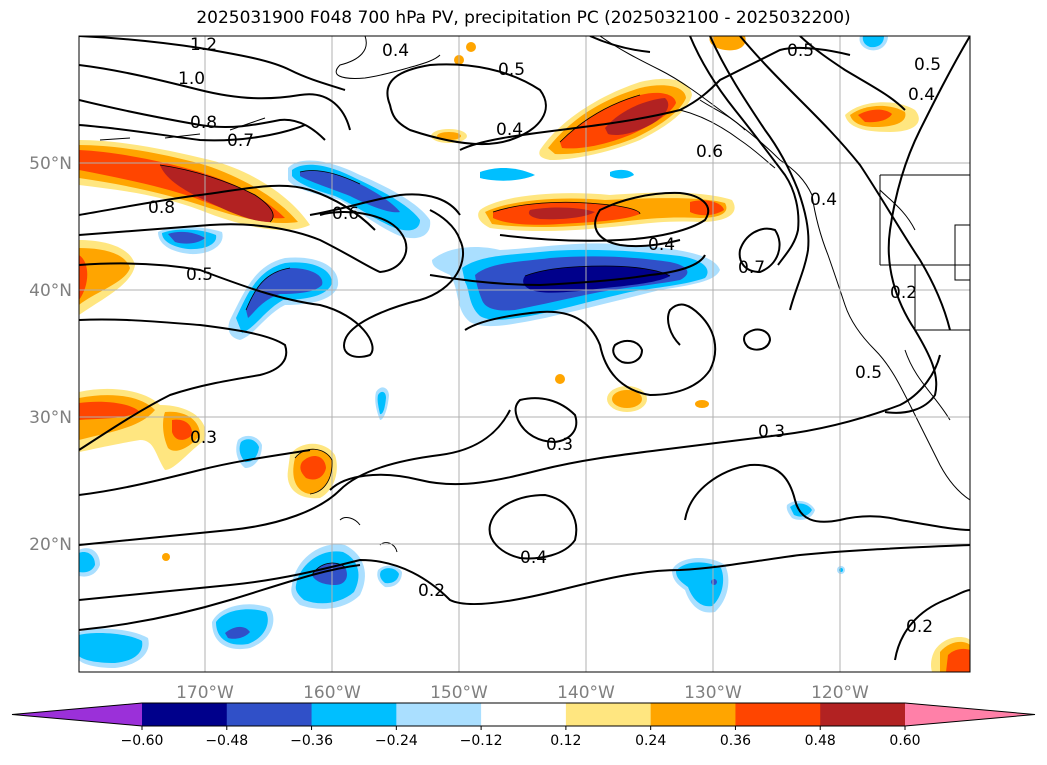 This screenshot has width=1047, height=765. Describe the element at coordinates (586, 693) in the screenshot. I see `lon-label-140w: 140°W` at that location.